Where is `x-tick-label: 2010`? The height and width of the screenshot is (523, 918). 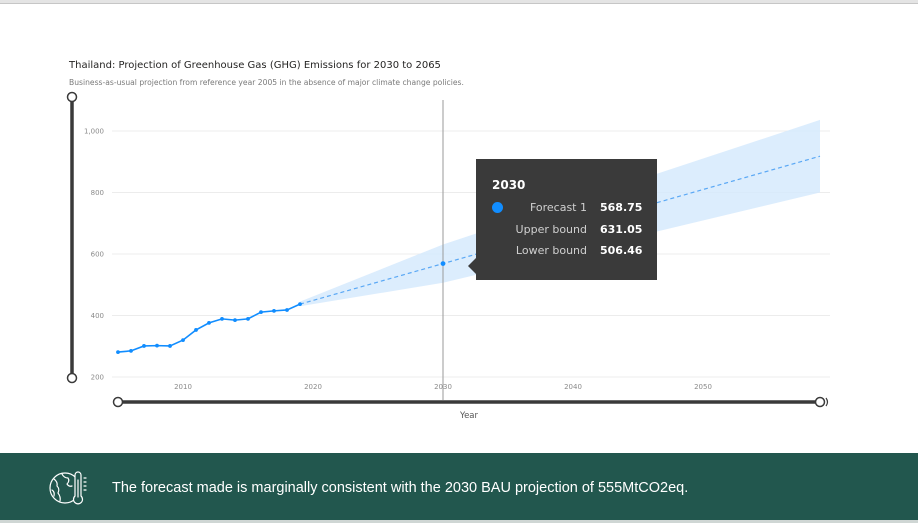 x-tick-label: 2010 is located at coordinates (183, 387).